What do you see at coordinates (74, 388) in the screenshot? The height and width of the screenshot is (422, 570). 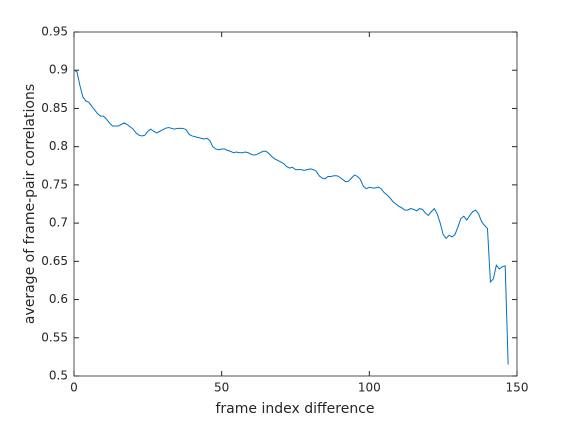 I see `x-tick-label: 0` at bounding box center [74, 388].